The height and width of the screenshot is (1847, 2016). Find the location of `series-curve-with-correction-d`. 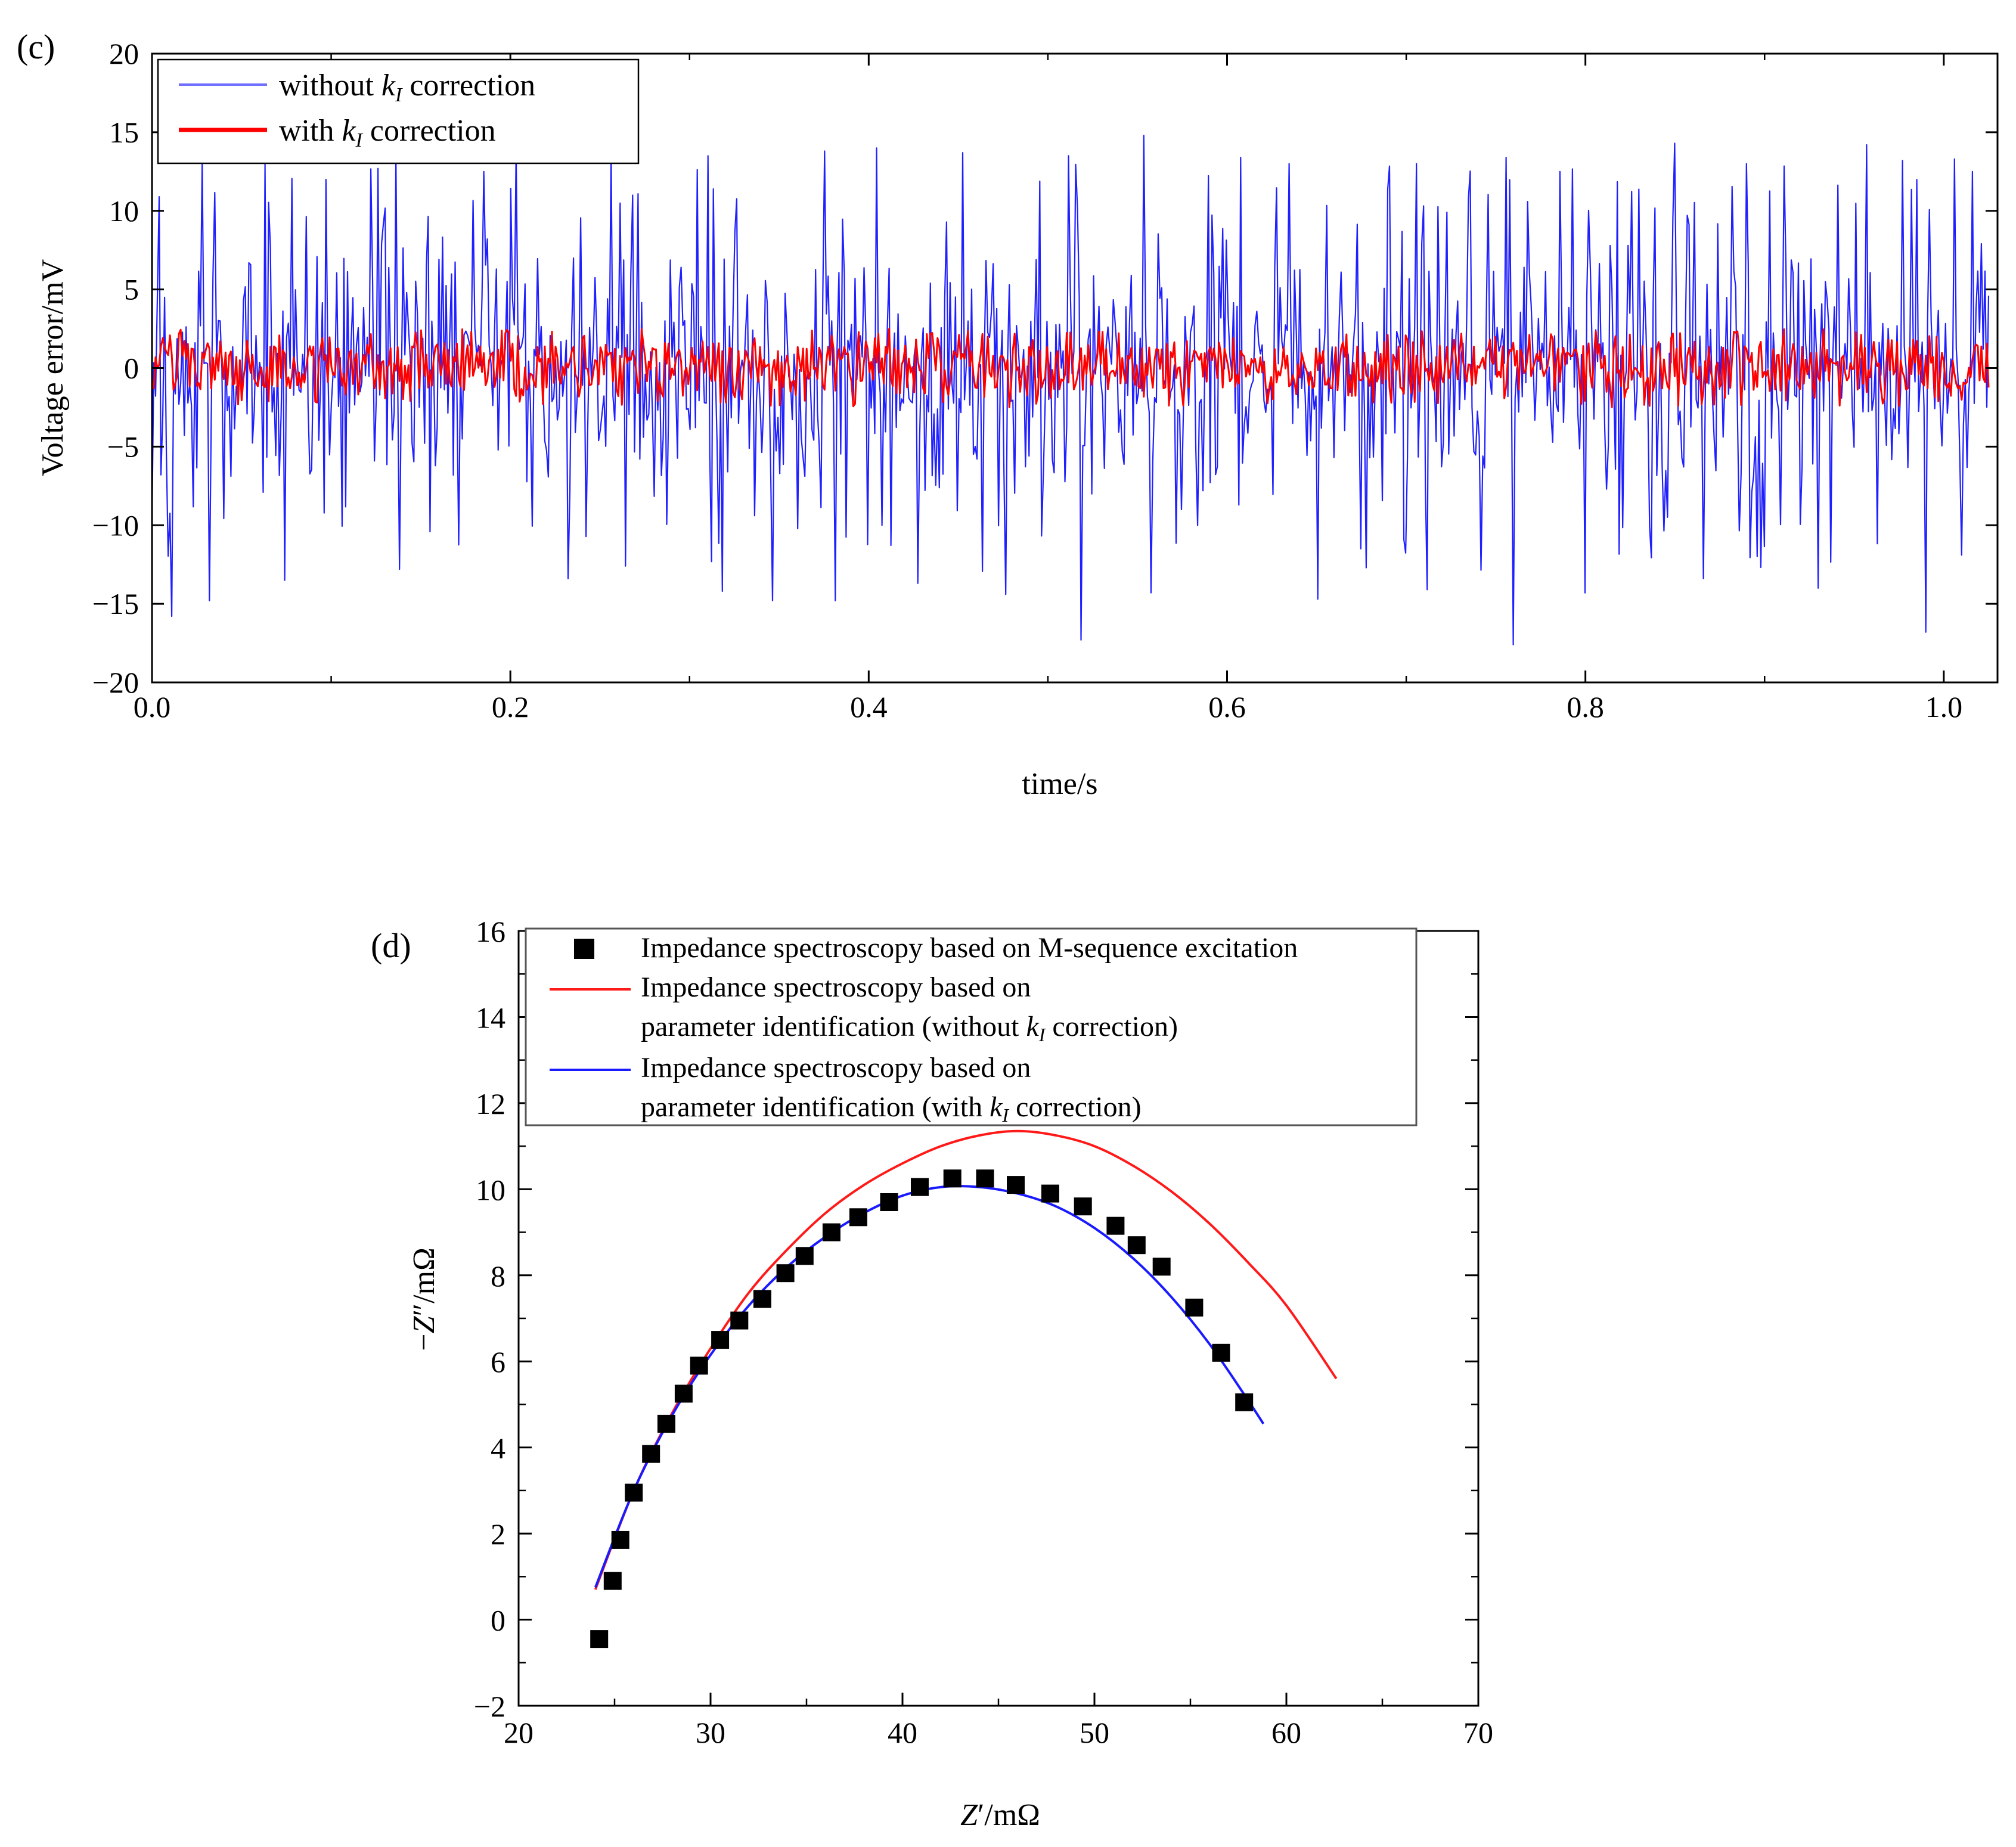

series-curve-with-correction-d is located at coordinates (929, 1386).